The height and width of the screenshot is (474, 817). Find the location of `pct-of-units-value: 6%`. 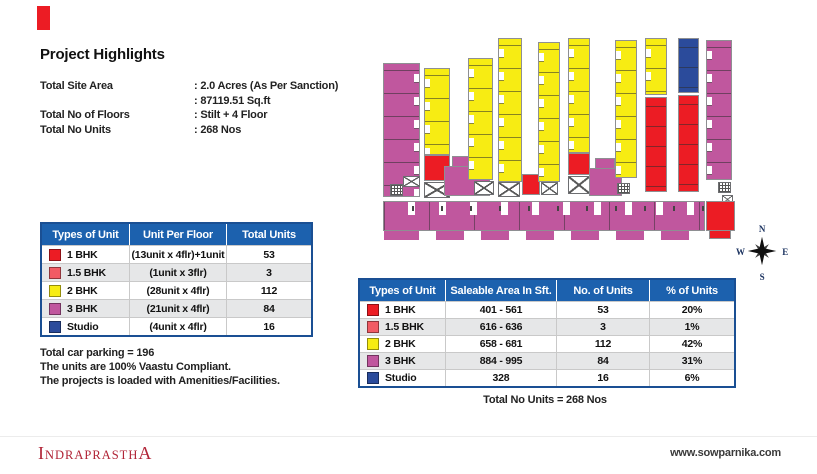

pct-of-units-value: 6% is located at coordinates (692, 377).